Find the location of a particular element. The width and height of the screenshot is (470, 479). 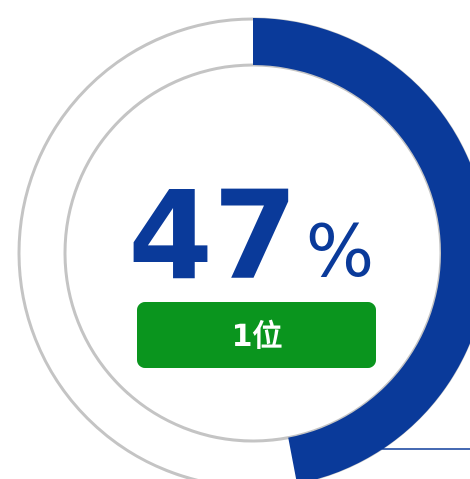

rank-label: 1位 is located at coordinates (257, 336).